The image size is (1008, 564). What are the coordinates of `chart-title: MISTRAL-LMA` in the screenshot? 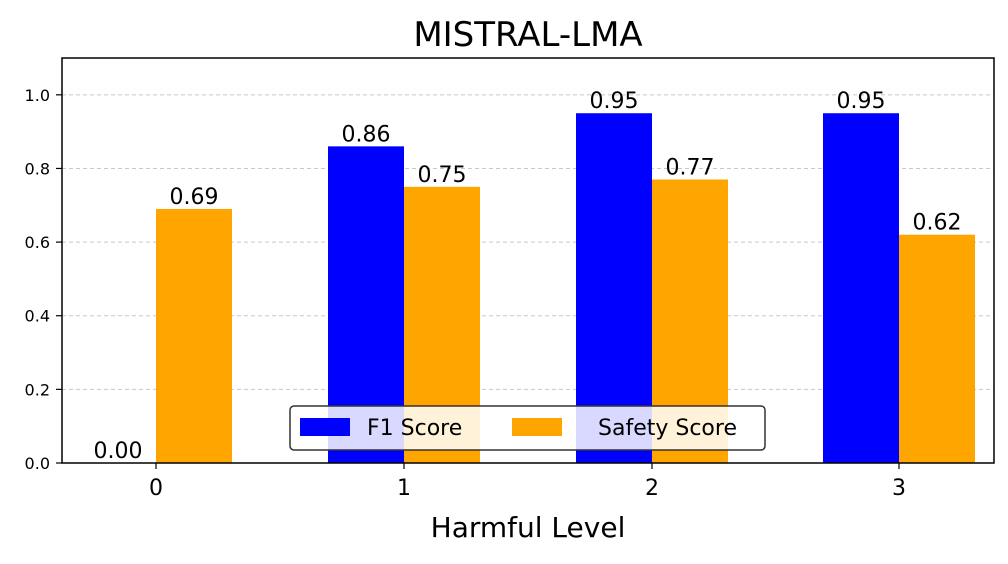 It's located at (527, 35).